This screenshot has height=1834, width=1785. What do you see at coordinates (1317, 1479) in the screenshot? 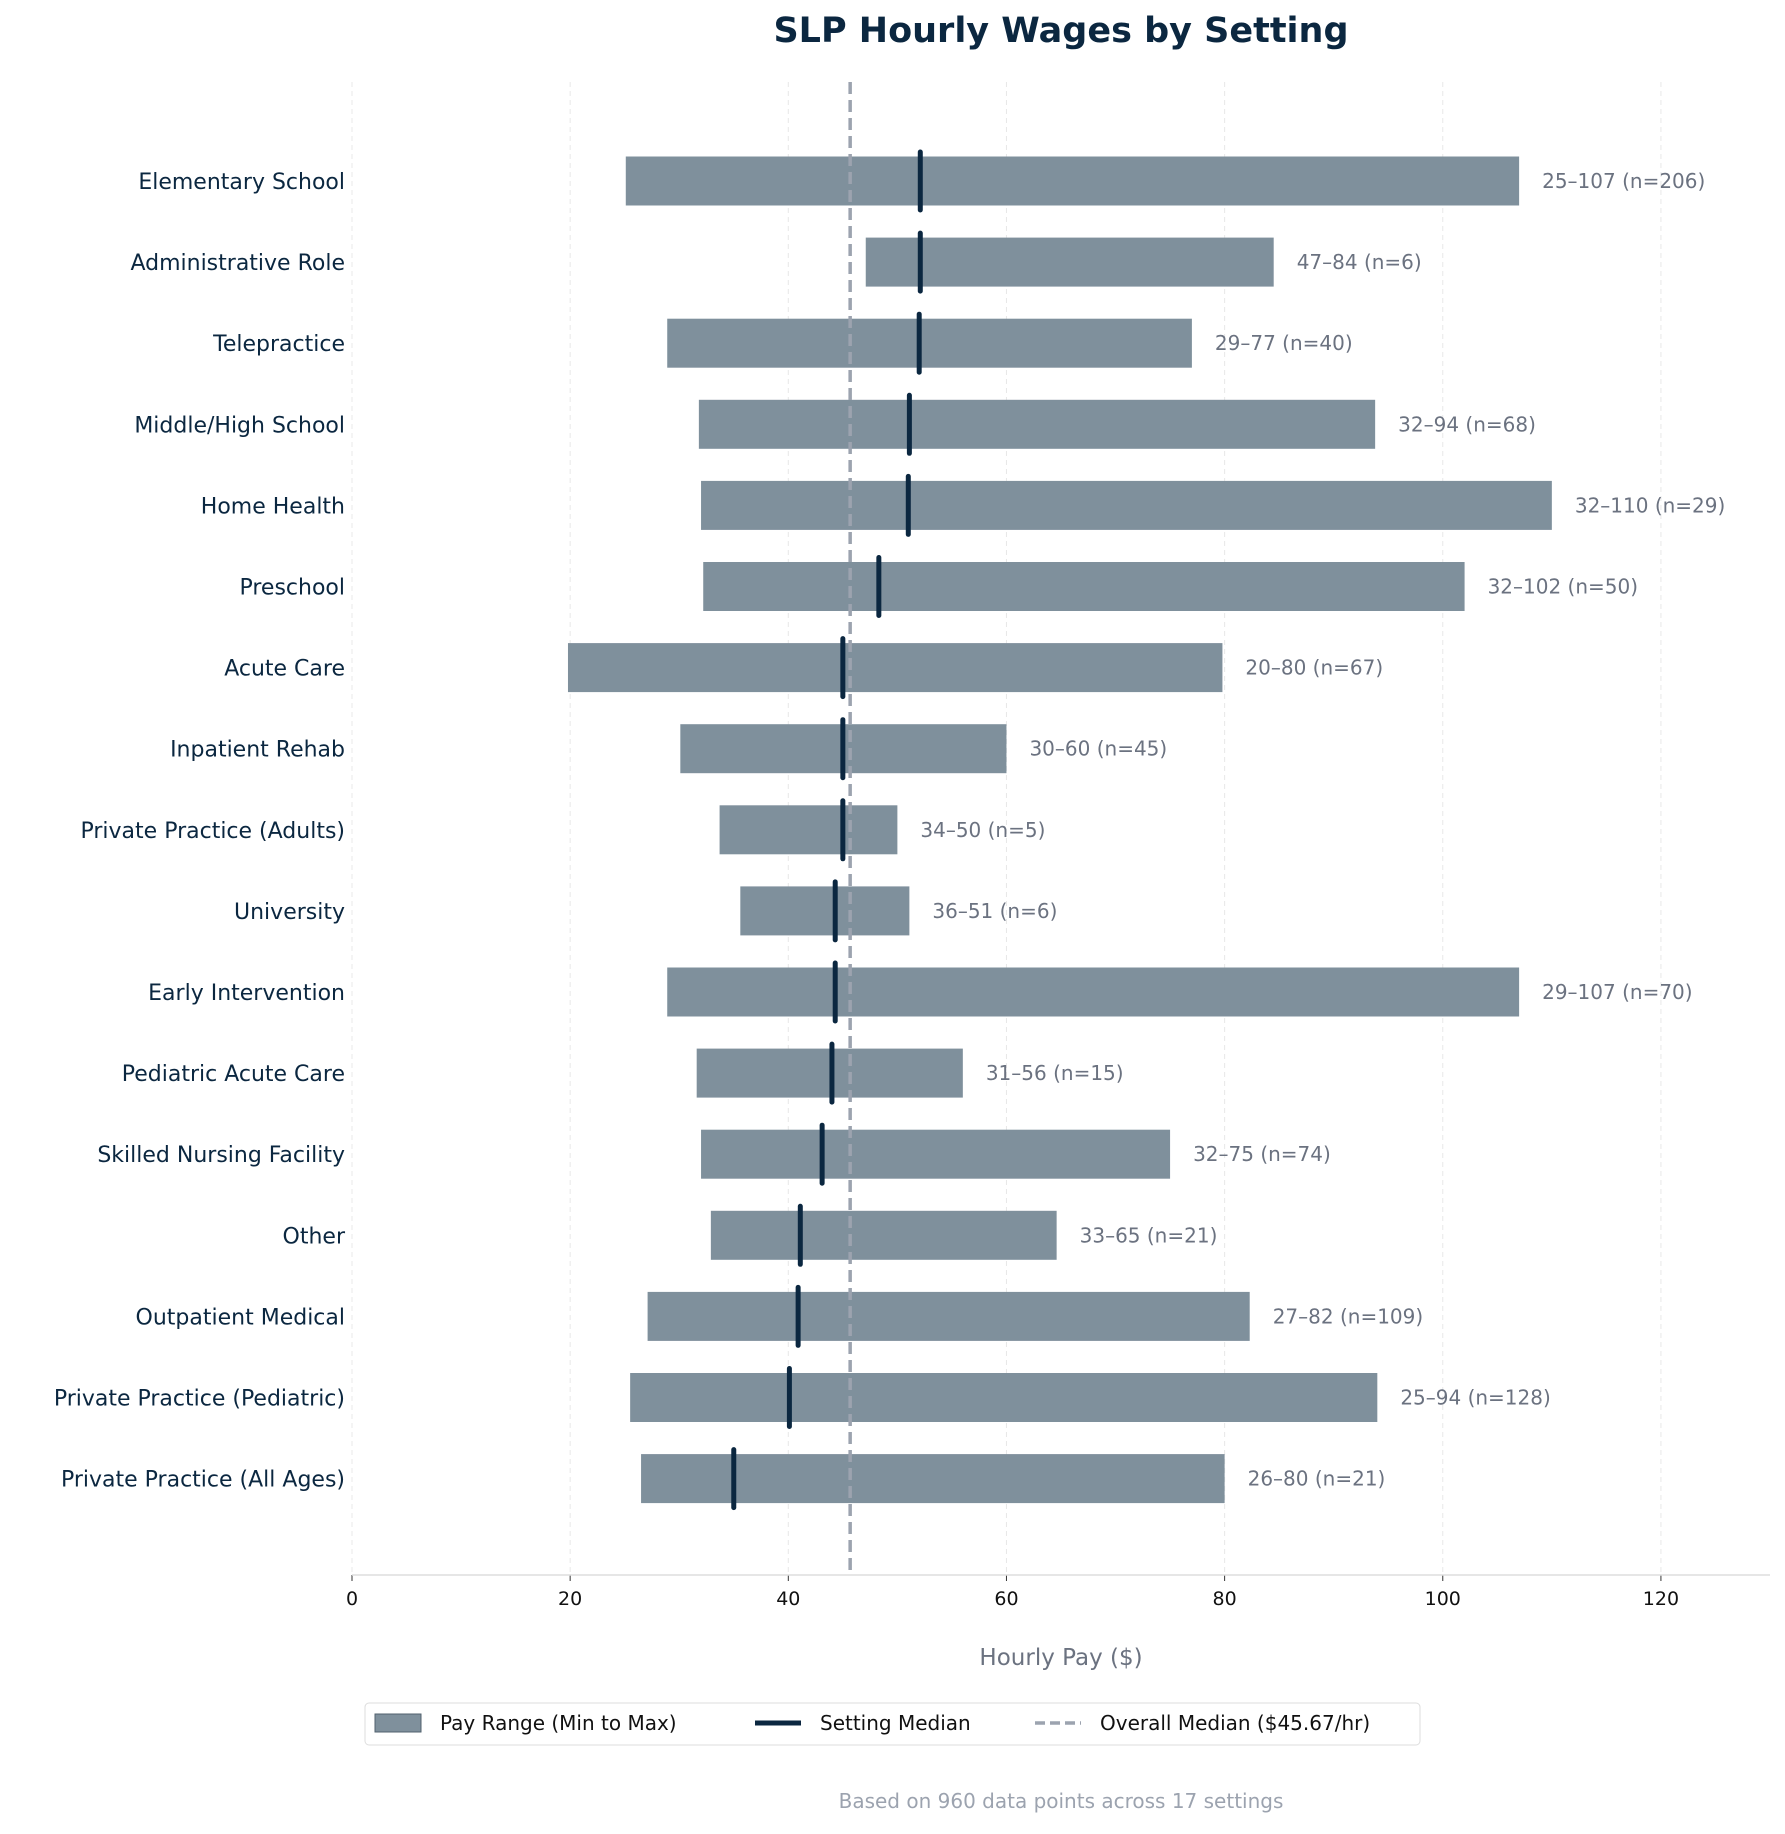
I see `data-label: 26–80 (n=21)` at bounding box center [1317, 1479].